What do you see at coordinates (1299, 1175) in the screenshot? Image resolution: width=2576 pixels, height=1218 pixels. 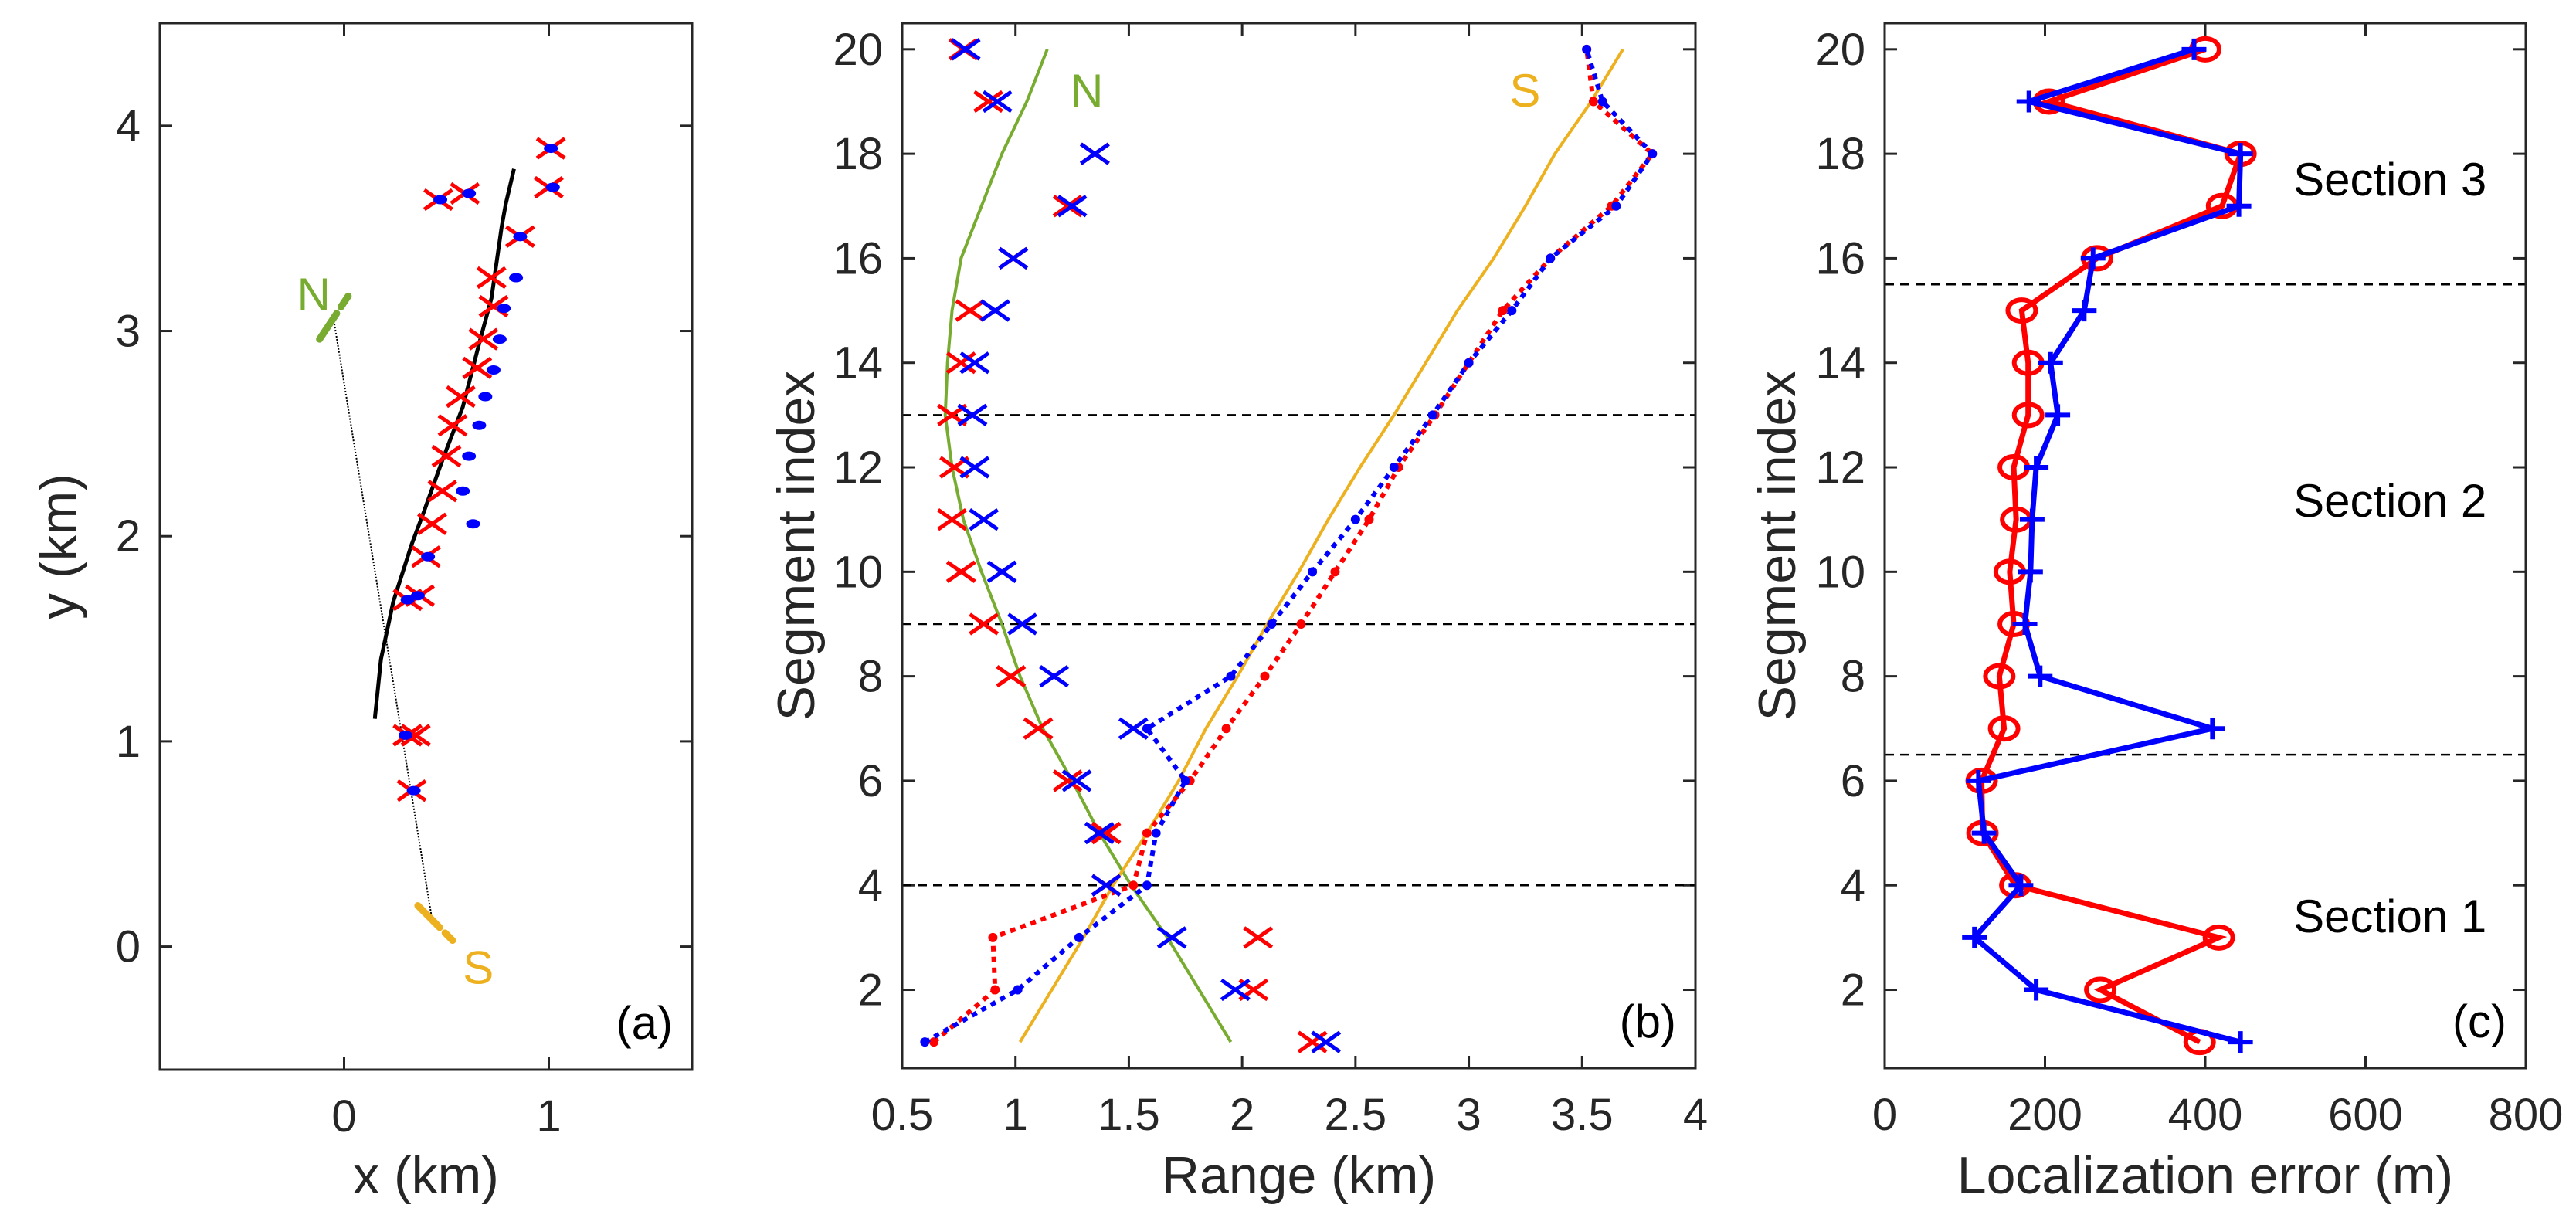 I see `x-axis-label: Range (km)` at bounding box center [1299, 1175].